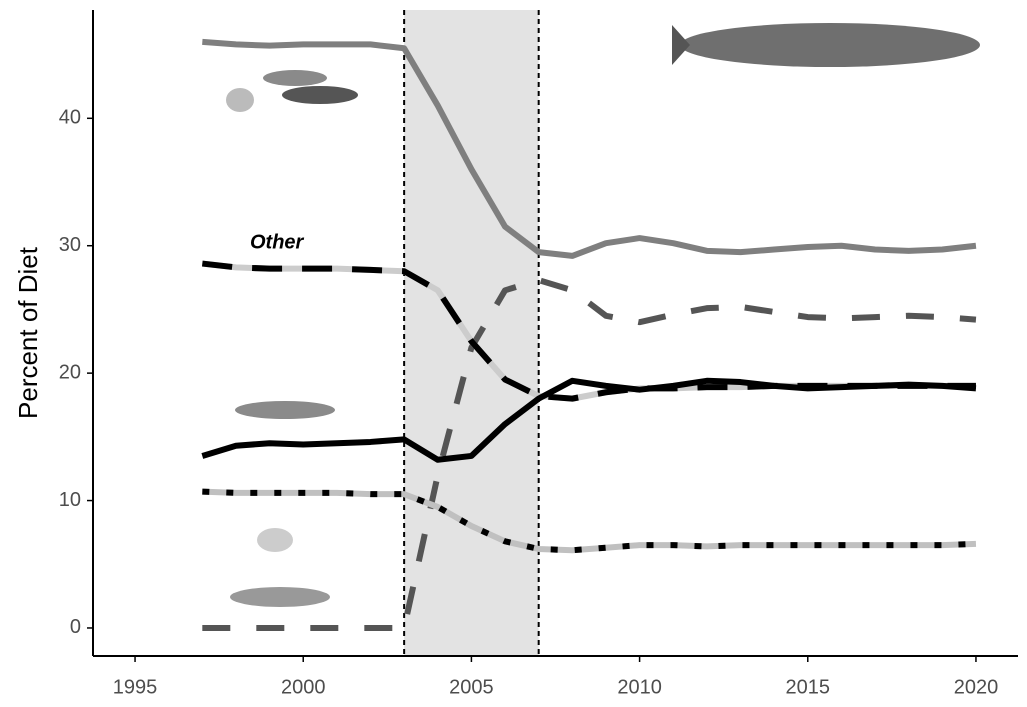 The height and width of the screenshot is (707, 1027). Describe the element at coordinates (277, 242) in the screenshot. I see `annotation: Other` at that location.